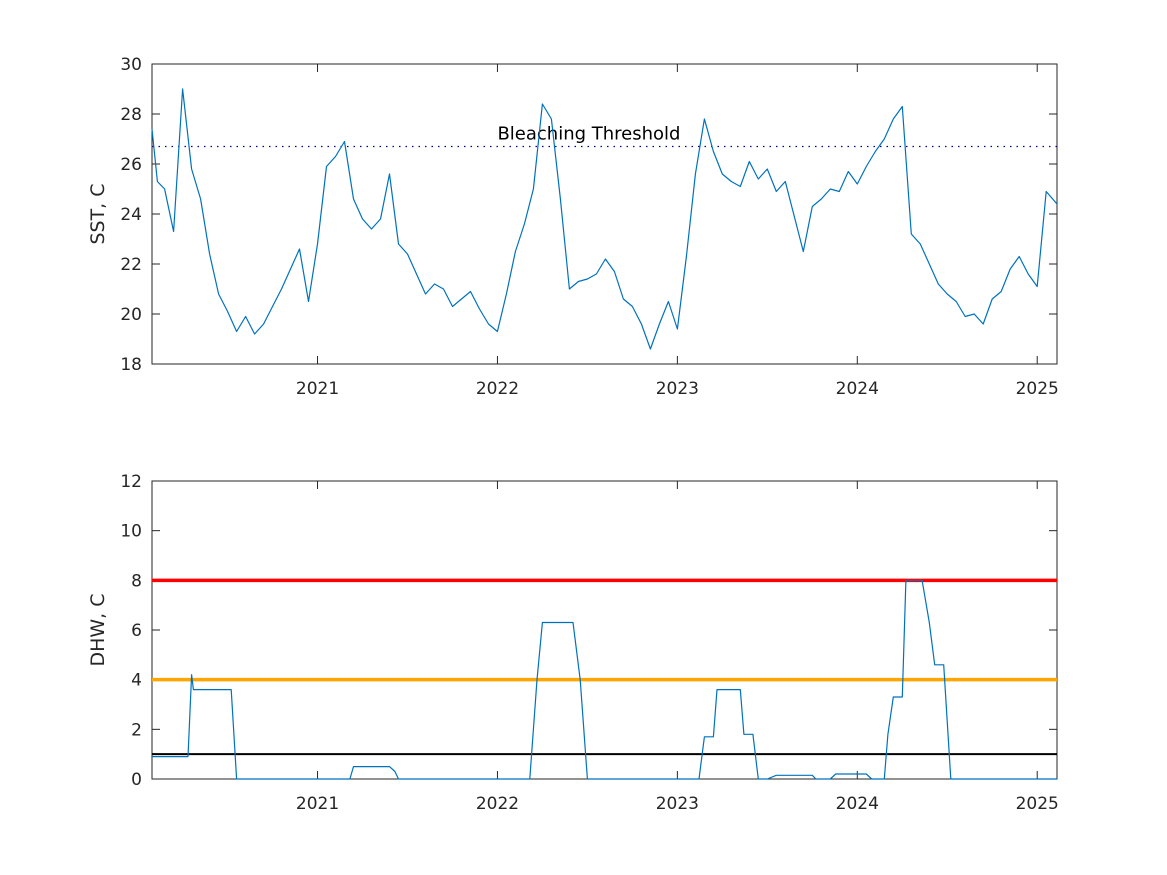 The width and height of the screenshot is (1167, 875). What do you see at coordinates (136, 730) in the screenshot?
I see `dhw-ytick-label: 2` at bounding box center [136, 730].